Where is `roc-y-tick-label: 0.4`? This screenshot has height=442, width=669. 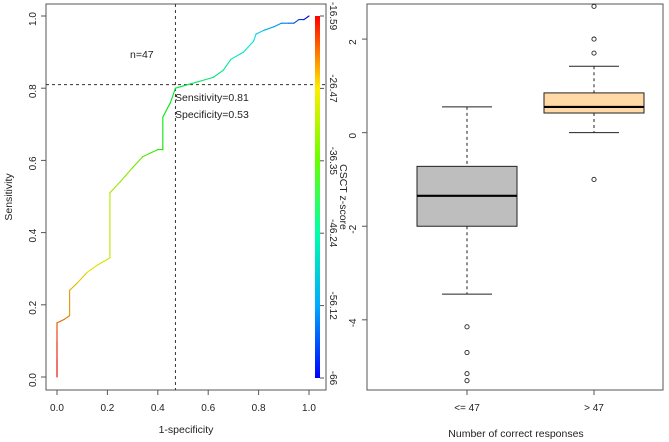
roc-y-tick-label: 0.4 is located at coordinates (33, 235).